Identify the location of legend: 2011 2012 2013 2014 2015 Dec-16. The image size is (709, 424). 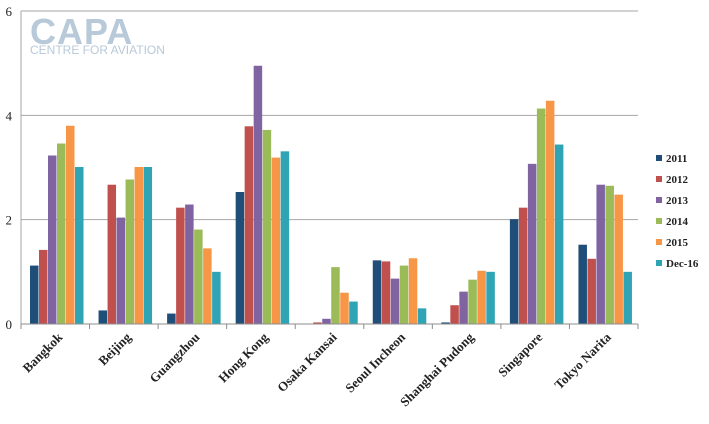
(677, 211).